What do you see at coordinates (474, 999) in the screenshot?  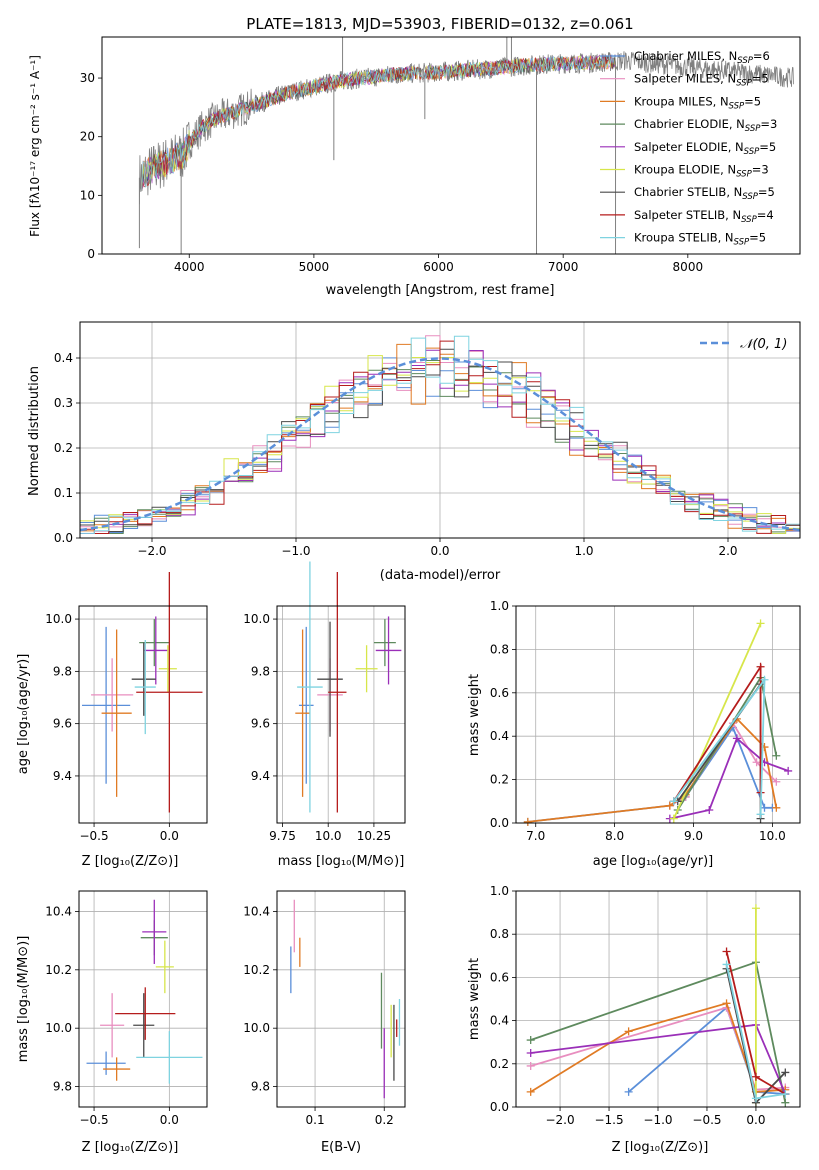 I see `mw-z-ylabel: mass weight` at bounding box center [474, 999].